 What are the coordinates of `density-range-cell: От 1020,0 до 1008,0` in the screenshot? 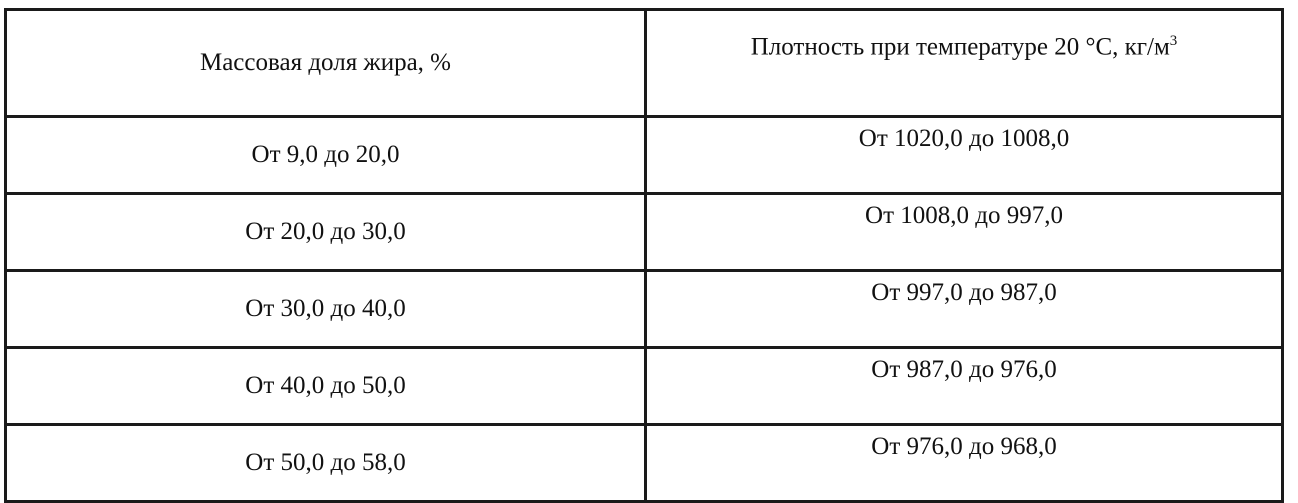 It's located at (964, 155).